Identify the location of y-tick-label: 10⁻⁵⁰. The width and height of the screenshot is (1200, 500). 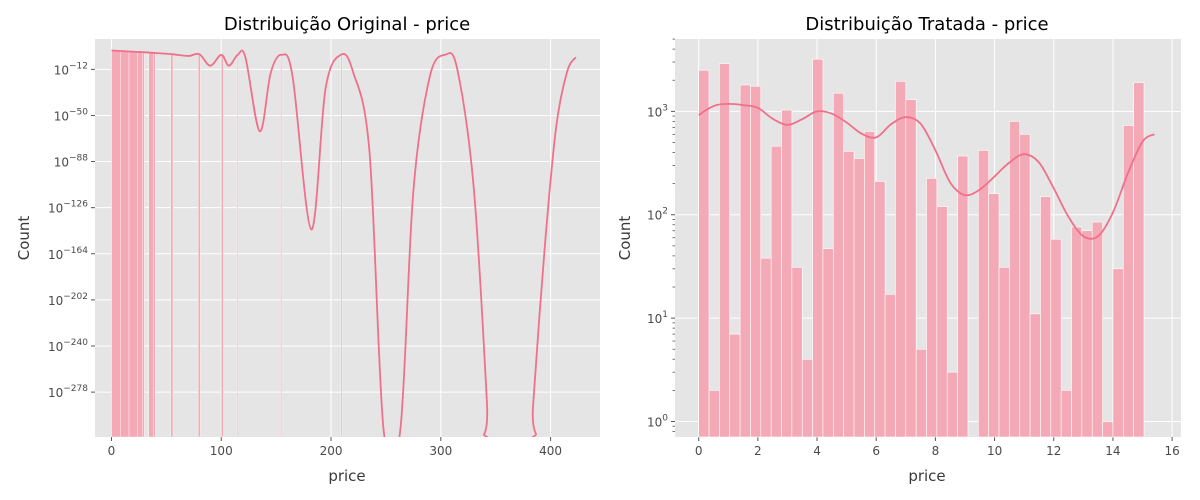
(71, 115).